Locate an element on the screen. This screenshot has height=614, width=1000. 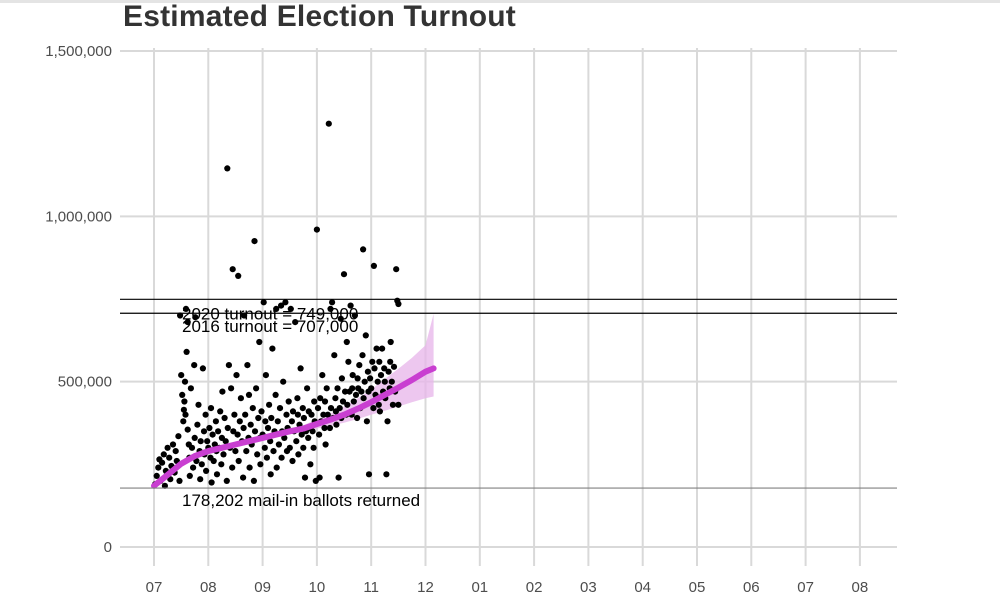
trend-line is located at coordinates (294, 427).